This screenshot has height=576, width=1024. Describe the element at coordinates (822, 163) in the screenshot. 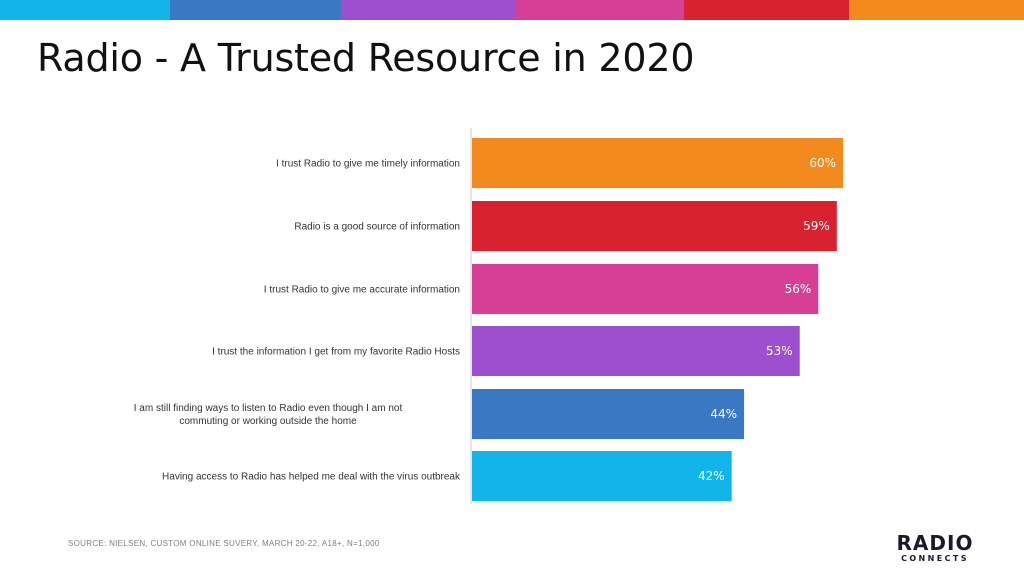

I see `bar-value-label: 60%` at that location.